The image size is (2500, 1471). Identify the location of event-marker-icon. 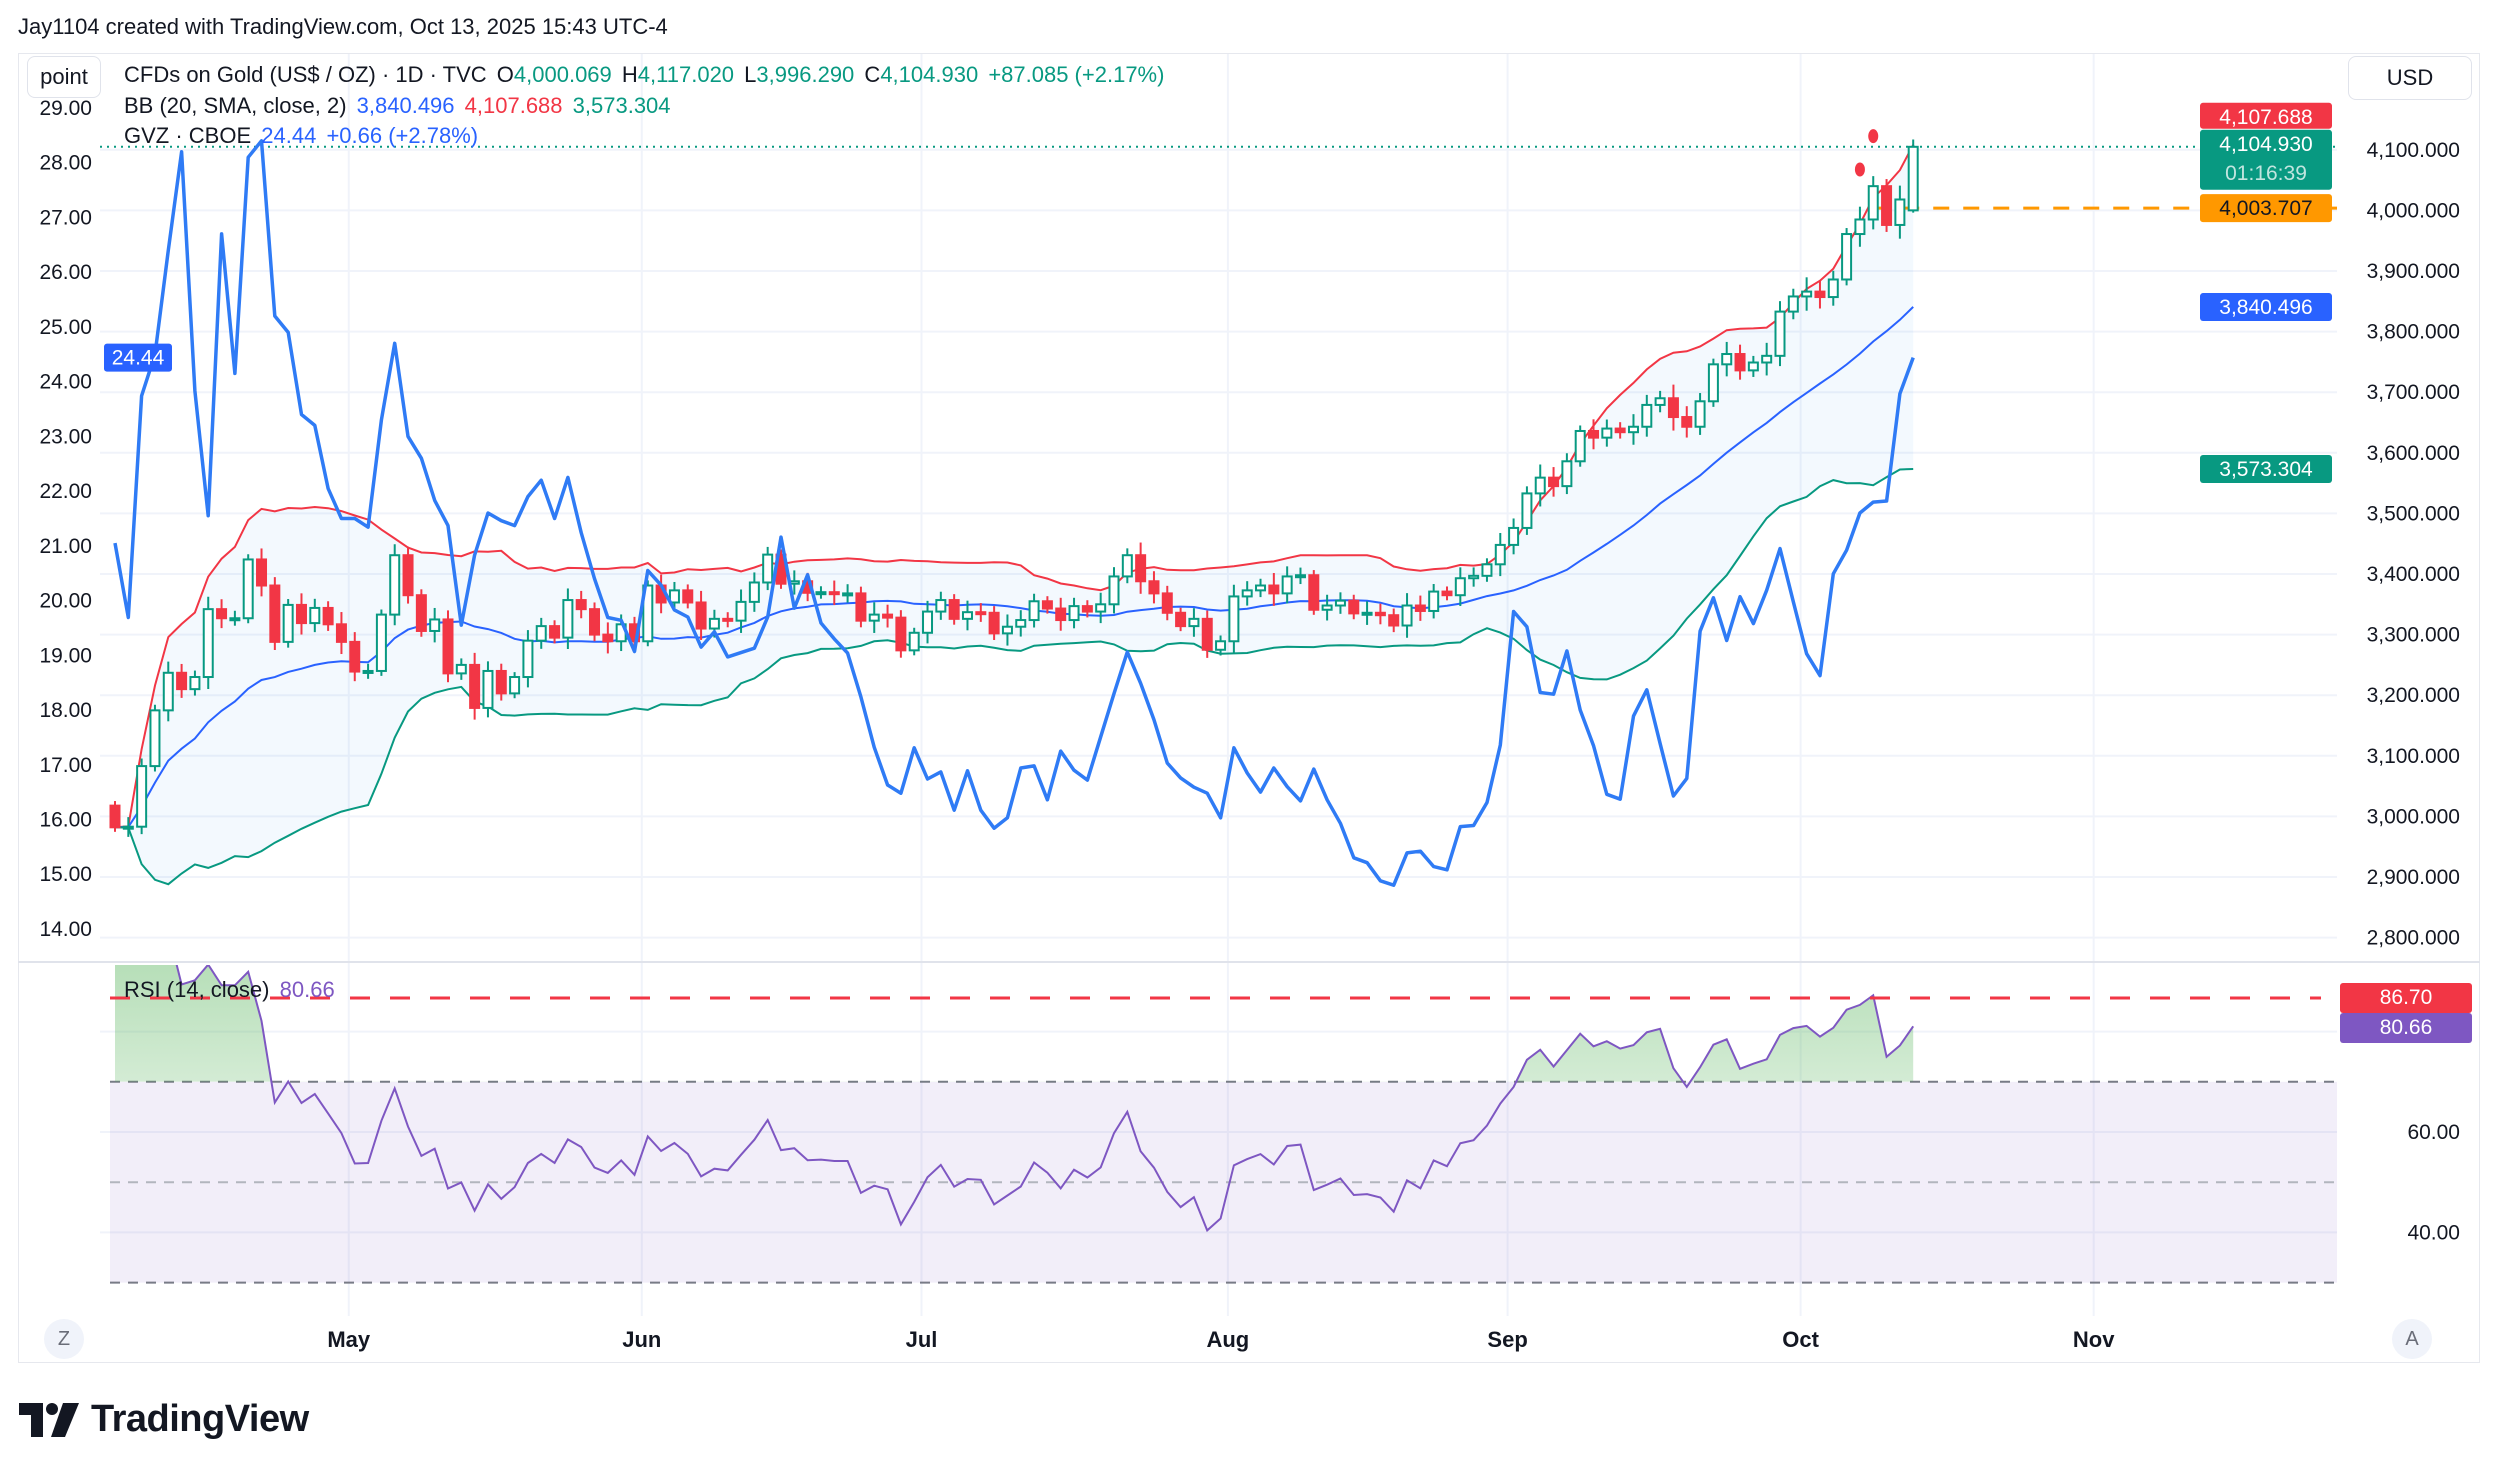
(1859, 169).